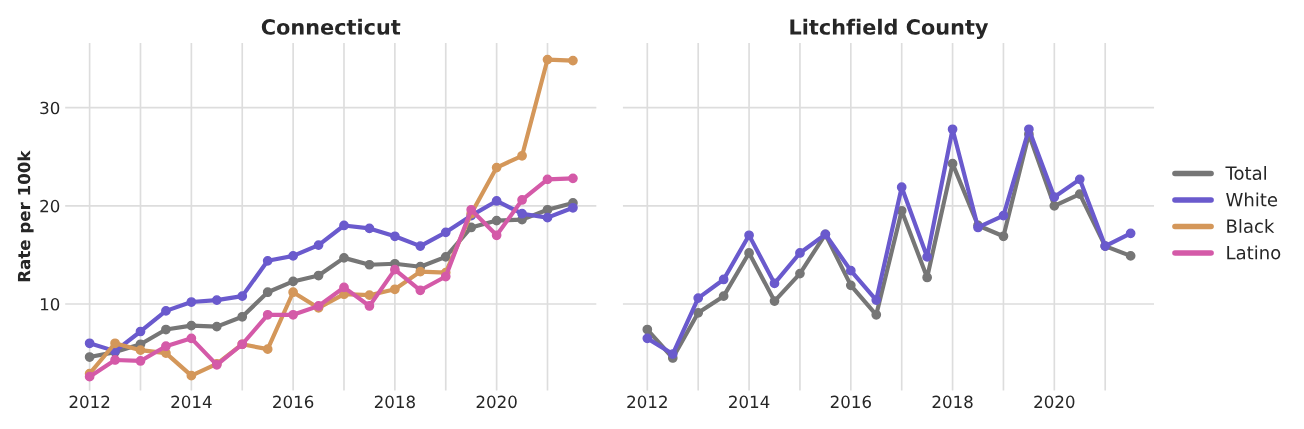  I want to click on y-axis-title: Rate per 100k, so click(25, 216).